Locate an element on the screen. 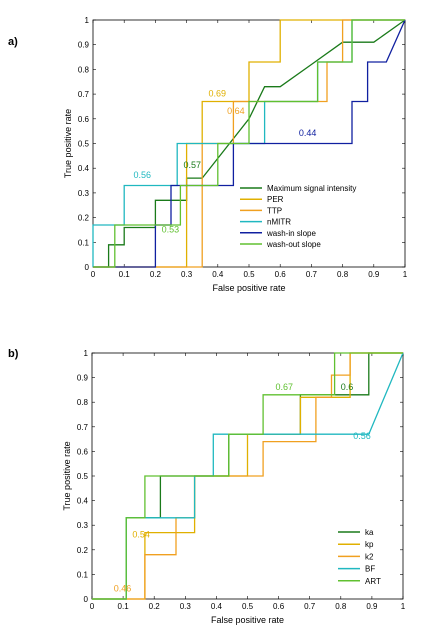  panel-label: b) is located at coordinates (13, 354).